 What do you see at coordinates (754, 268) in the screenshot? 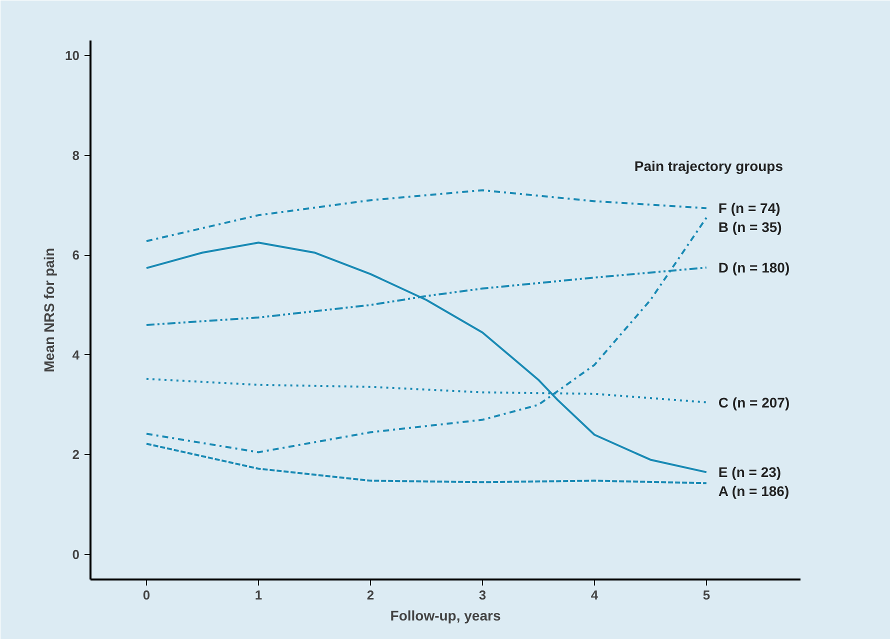
I see `series-label: D (n = 180)` at bounding box center [754, 268].